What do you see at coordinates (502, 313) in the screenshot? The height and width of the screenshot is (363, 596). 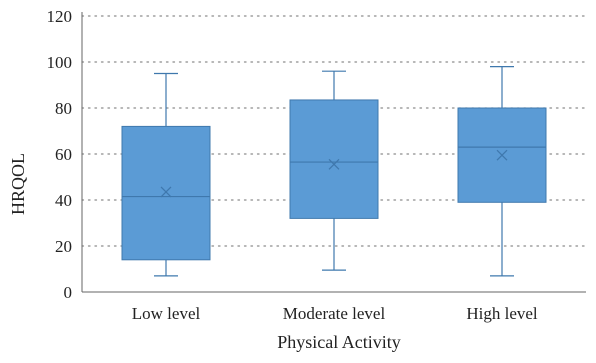 I see `x-tick-label-high-level: High level` at bounding box center [502, 313].